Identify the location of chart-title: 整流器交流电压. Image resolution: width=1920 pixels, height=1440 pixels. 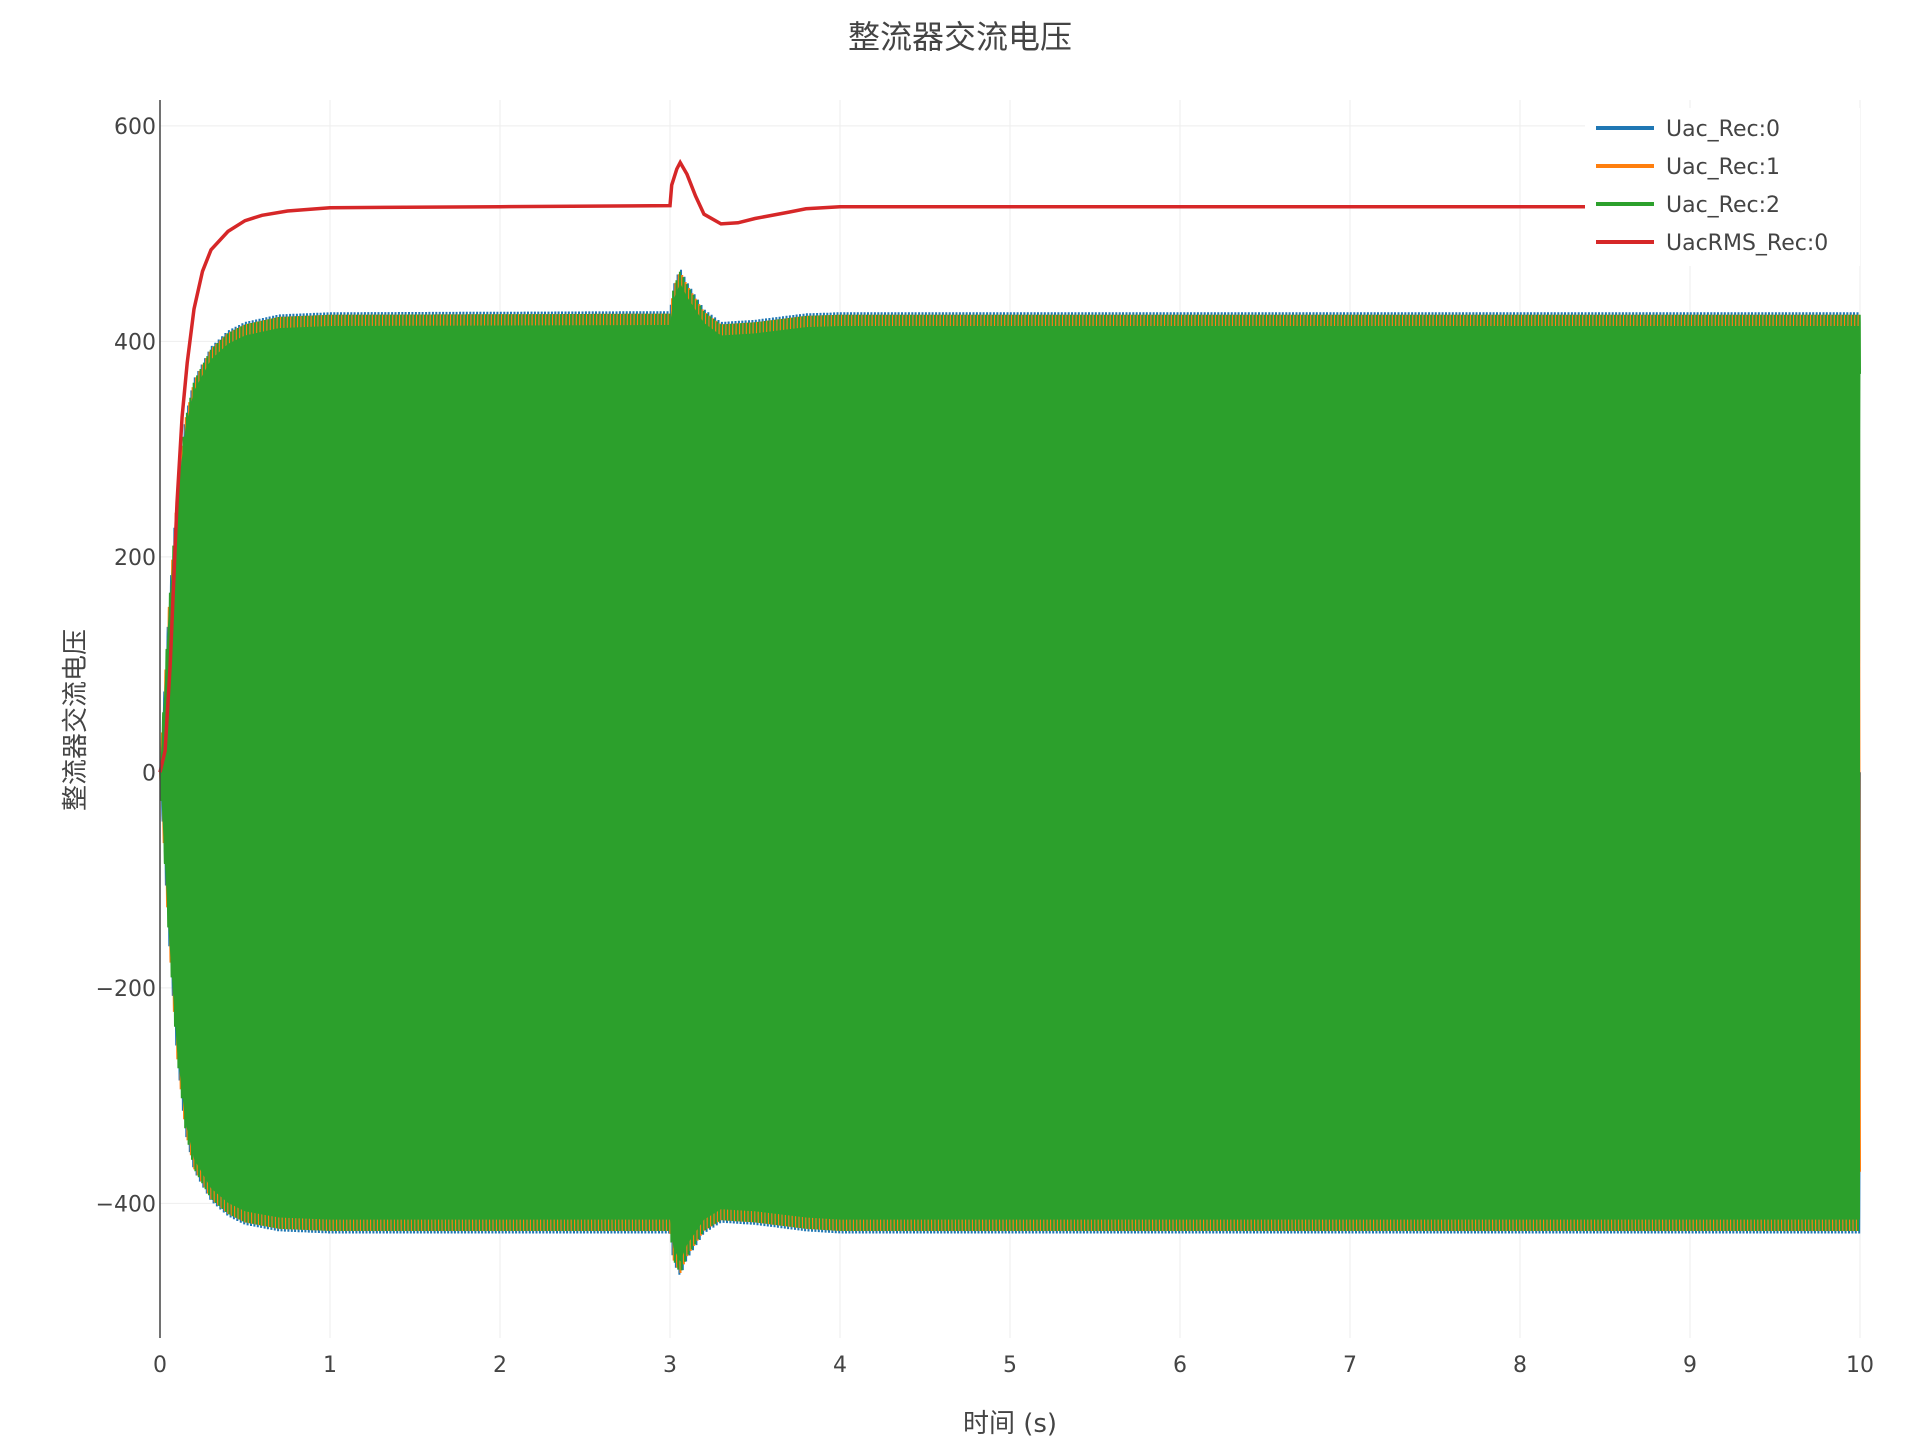
(960, 37).